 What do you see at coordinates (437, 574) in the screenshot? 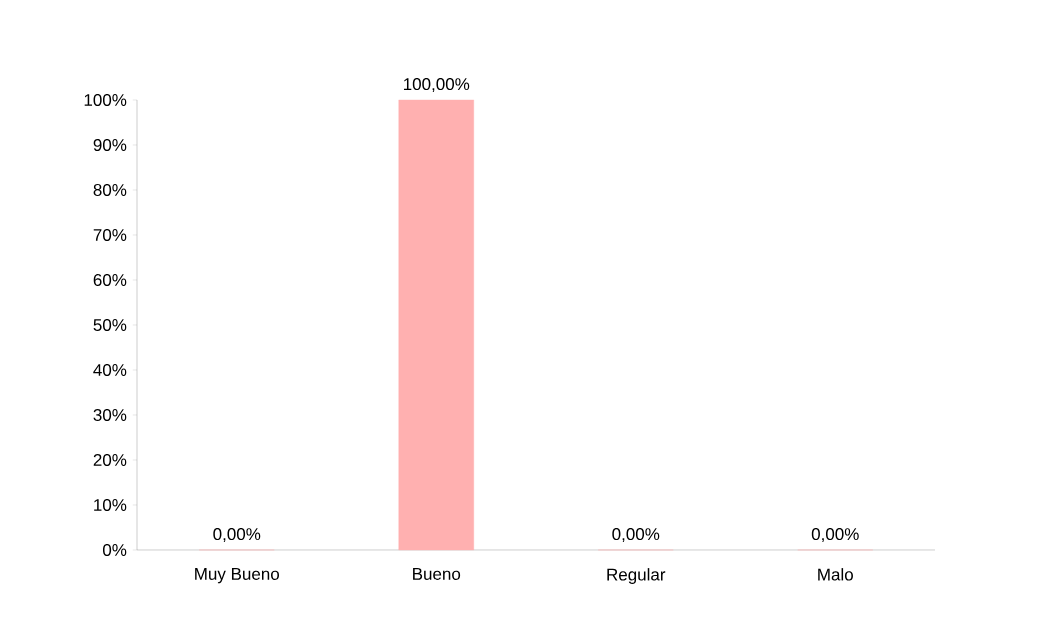
I see `x-tick-label: Bueno` at bounding box center [437, 574].